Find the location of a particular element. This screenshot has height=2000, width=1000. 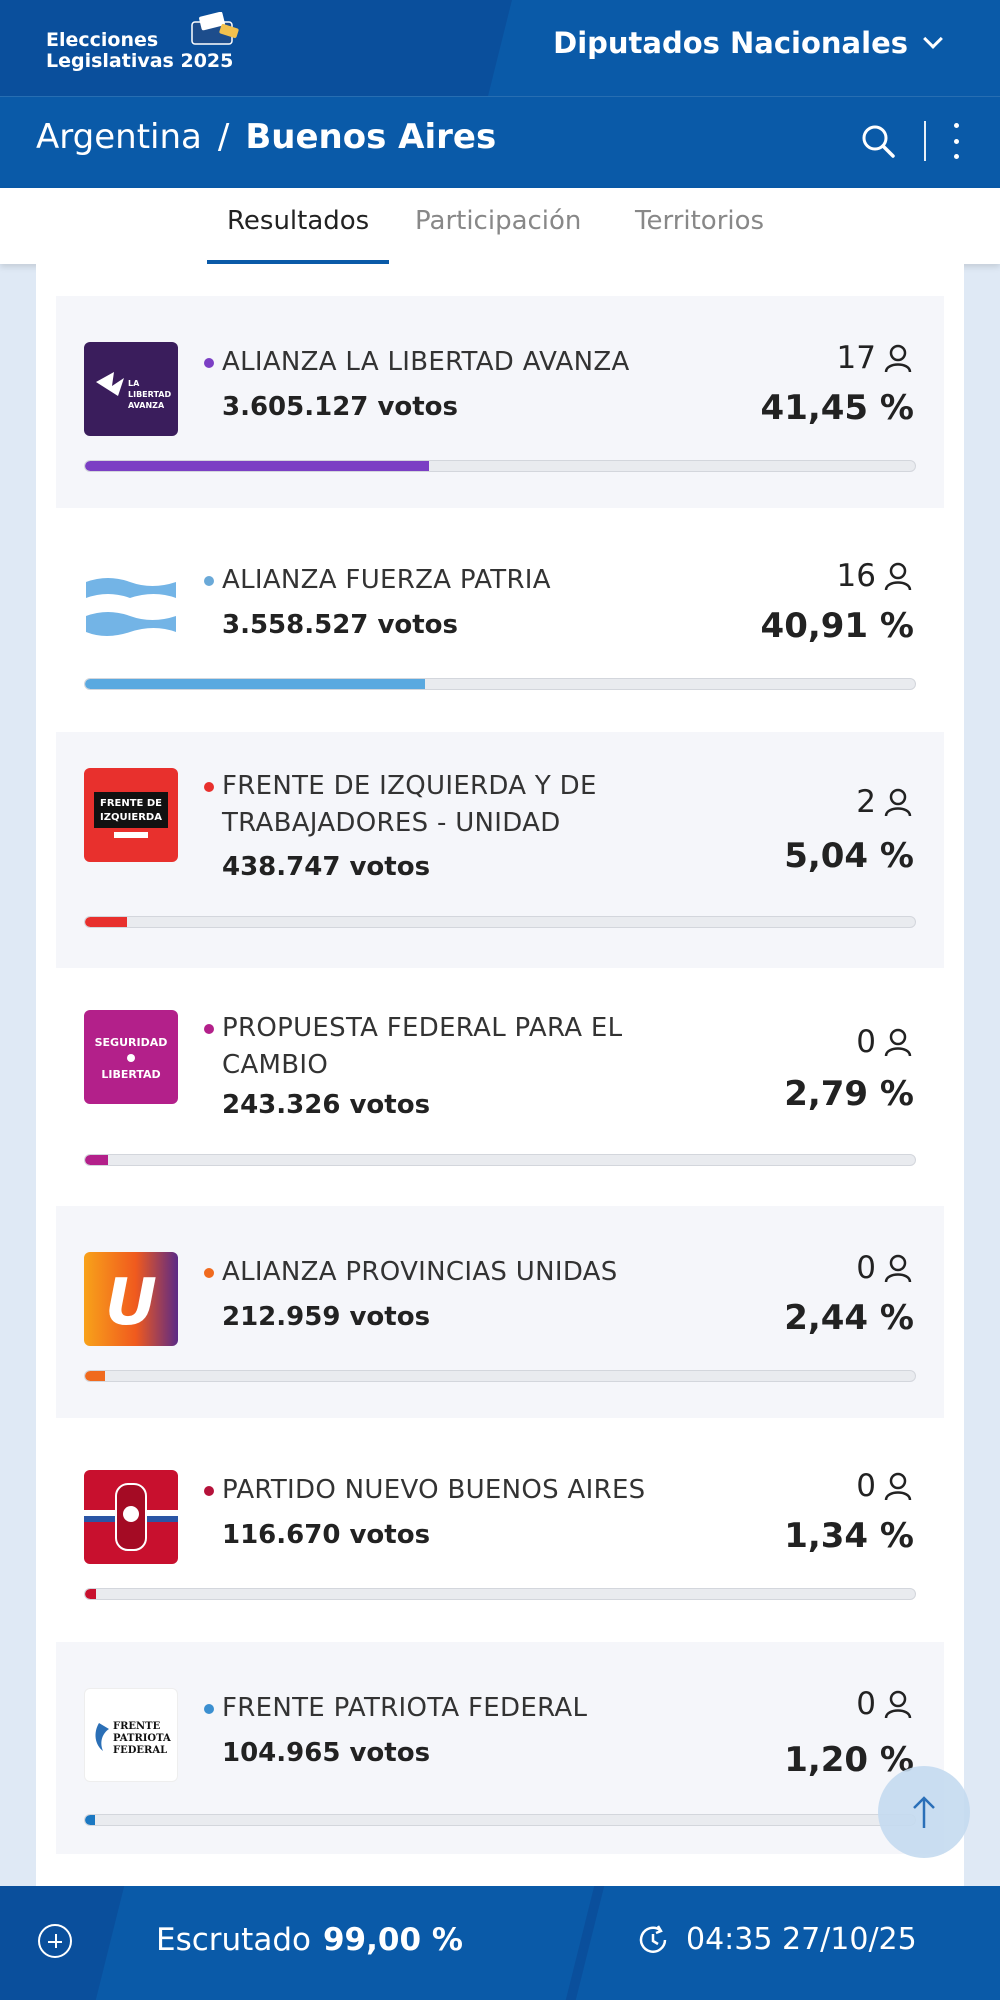

chevron-down-icon is located at coordinates (933, 39).